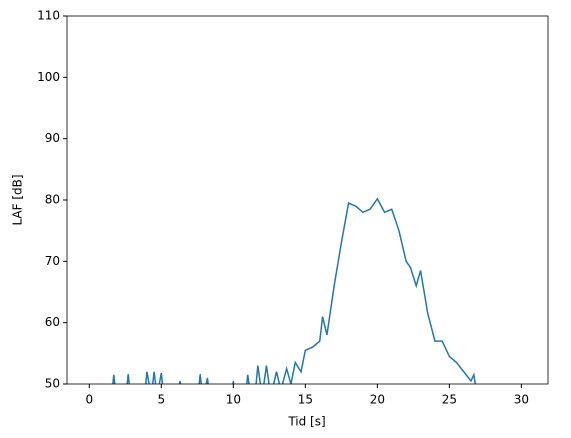 This screenshot has height=438, width=571. Describe the element at coordinates (233, 400) in the screenshot. I see `x-tick-label: 10` at that location.